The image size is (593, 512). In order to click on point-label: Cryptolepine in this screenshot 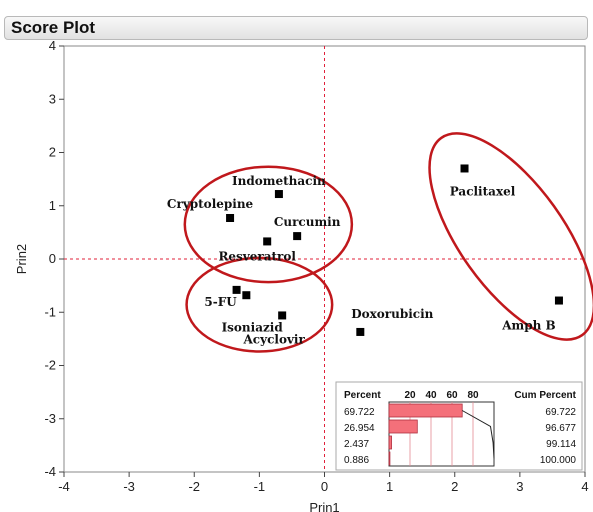, I will do `click(210, 204)`.